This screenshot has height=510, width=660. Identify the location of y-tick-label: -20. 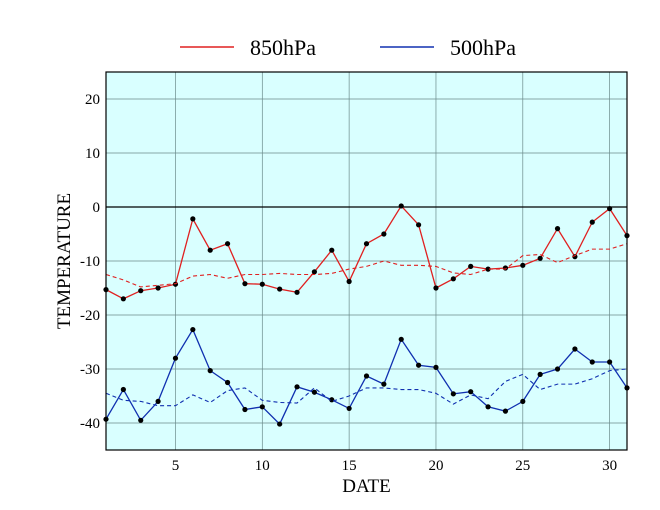
(90, 316).